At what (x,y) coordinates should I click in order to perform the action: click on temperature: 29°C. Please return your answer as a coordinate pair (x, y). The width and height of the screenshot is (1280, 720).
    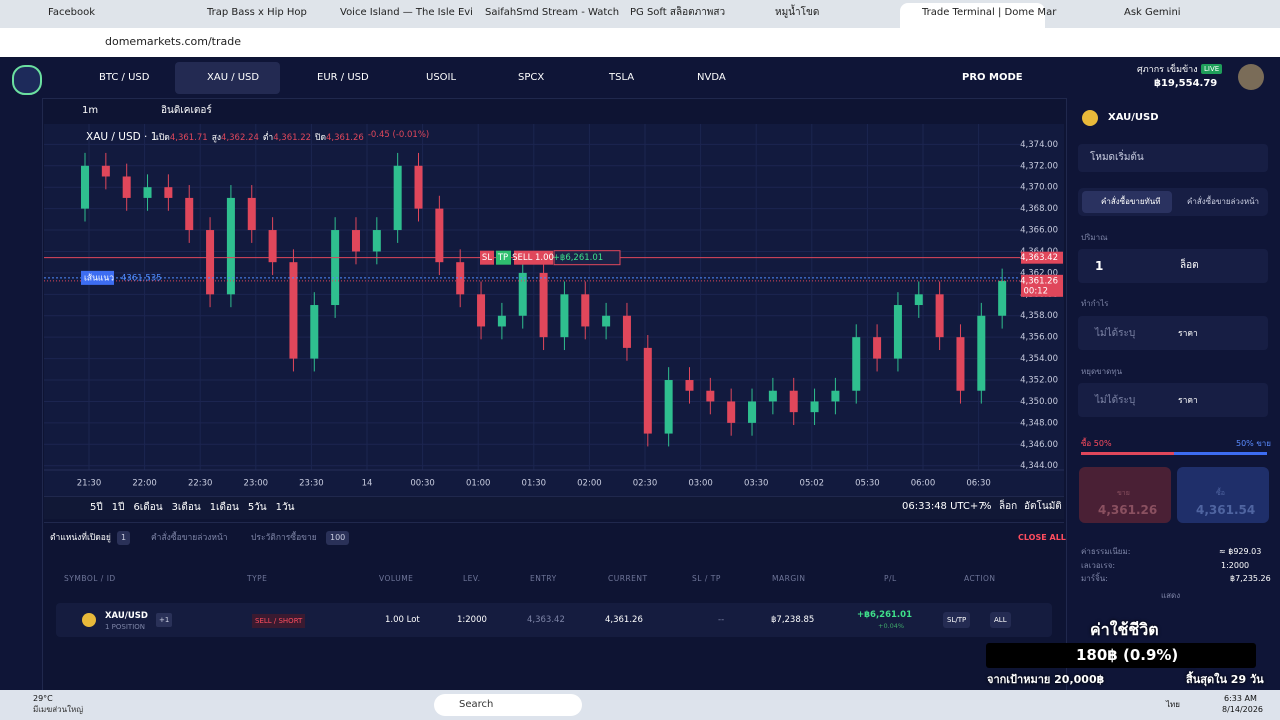
    Looking at the image, I should click on (43, 698).